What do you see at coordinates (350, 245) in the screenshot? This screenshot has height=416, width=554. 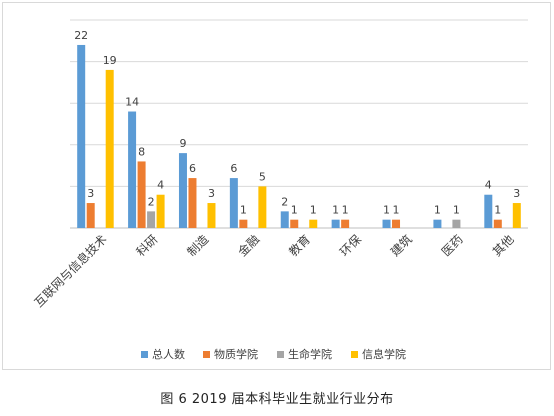 I see `category-label: 环保` at bounding box center [350, 245].